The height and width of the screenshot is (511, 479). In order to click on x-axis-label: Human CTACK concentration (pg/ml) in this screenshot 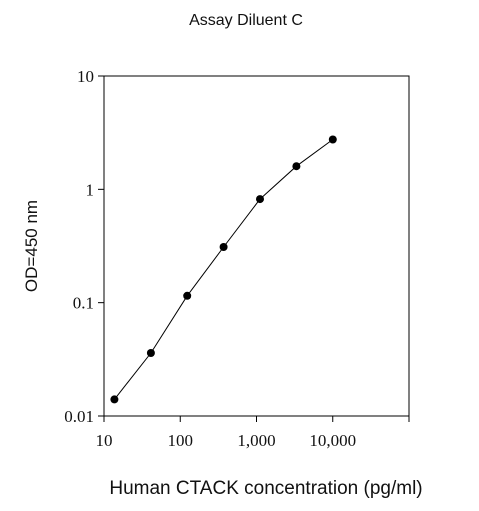, I will do `click(265, 488)`.